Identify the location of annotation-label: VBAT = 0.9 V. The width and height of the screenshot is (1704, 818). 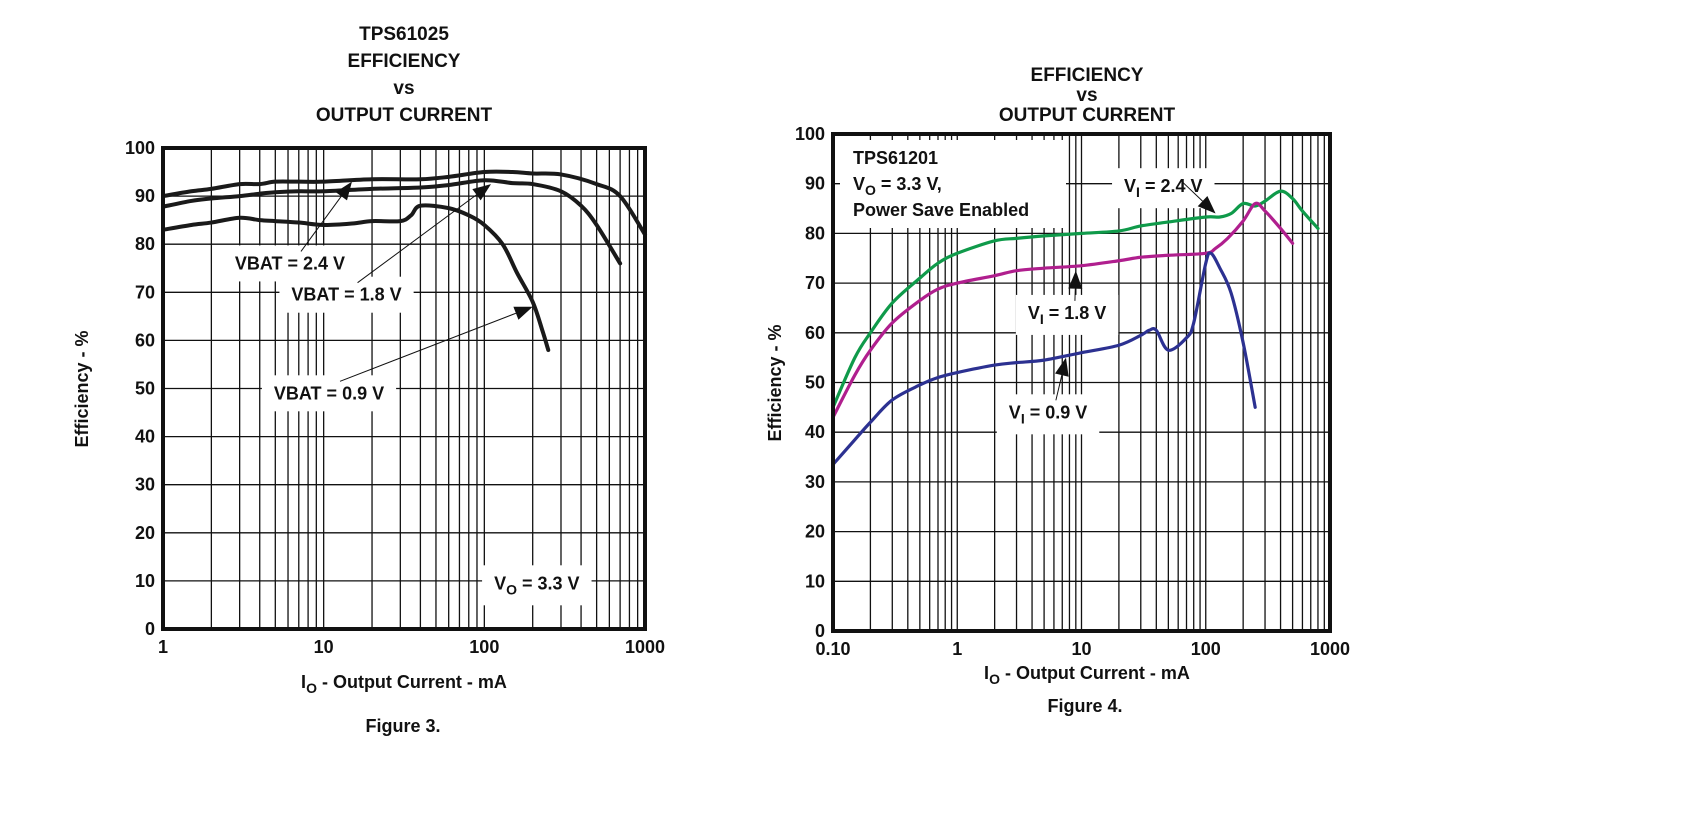
(329, 393).